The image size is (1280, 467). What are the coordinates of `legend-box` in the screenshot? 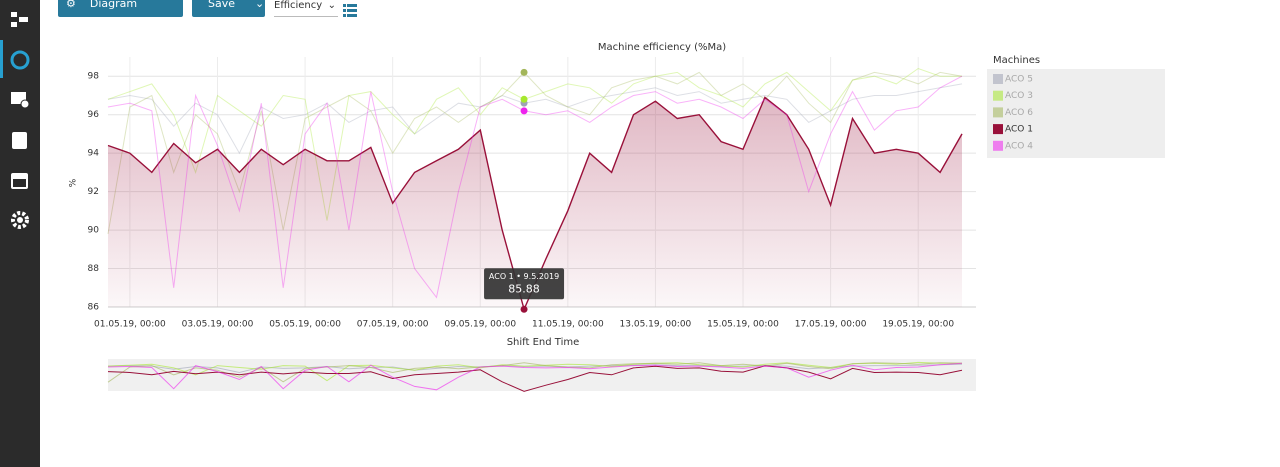 It's located at (1076, 113).